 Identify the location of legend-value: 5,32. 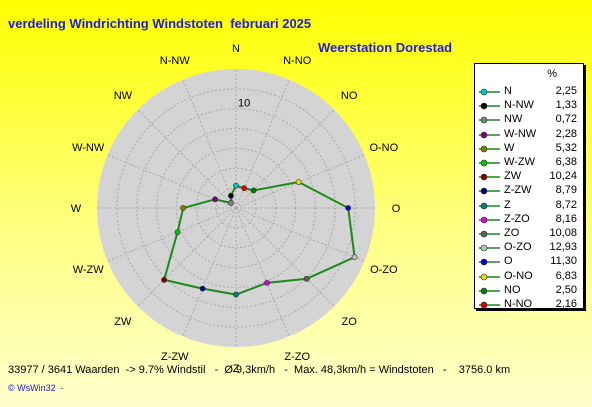
(566, 147).